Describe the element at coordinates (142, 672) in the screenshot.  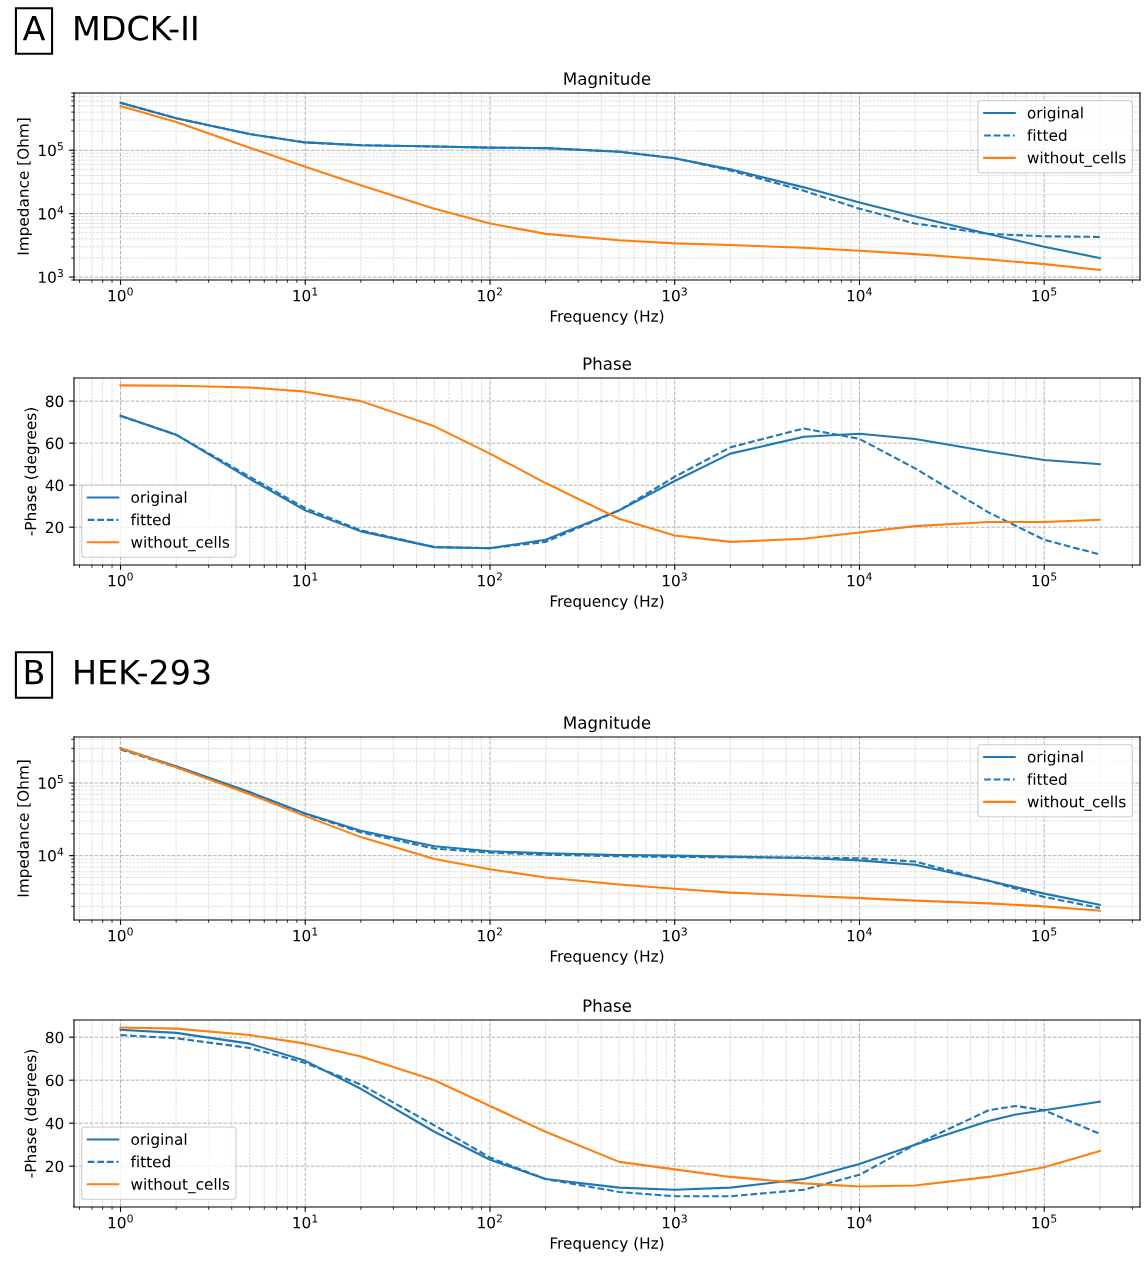
I see `text: HEK-293` at that location.